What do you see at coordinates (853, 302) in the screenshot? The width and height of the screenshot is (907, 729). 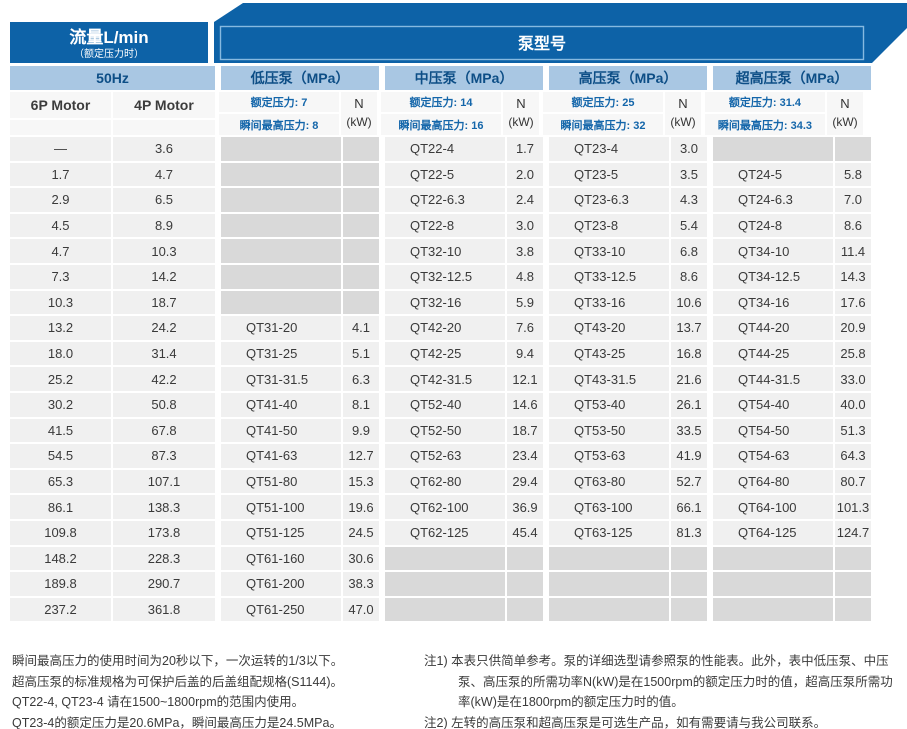 I see `power-value-cell: 17.6` at bounding box center [853, 302].